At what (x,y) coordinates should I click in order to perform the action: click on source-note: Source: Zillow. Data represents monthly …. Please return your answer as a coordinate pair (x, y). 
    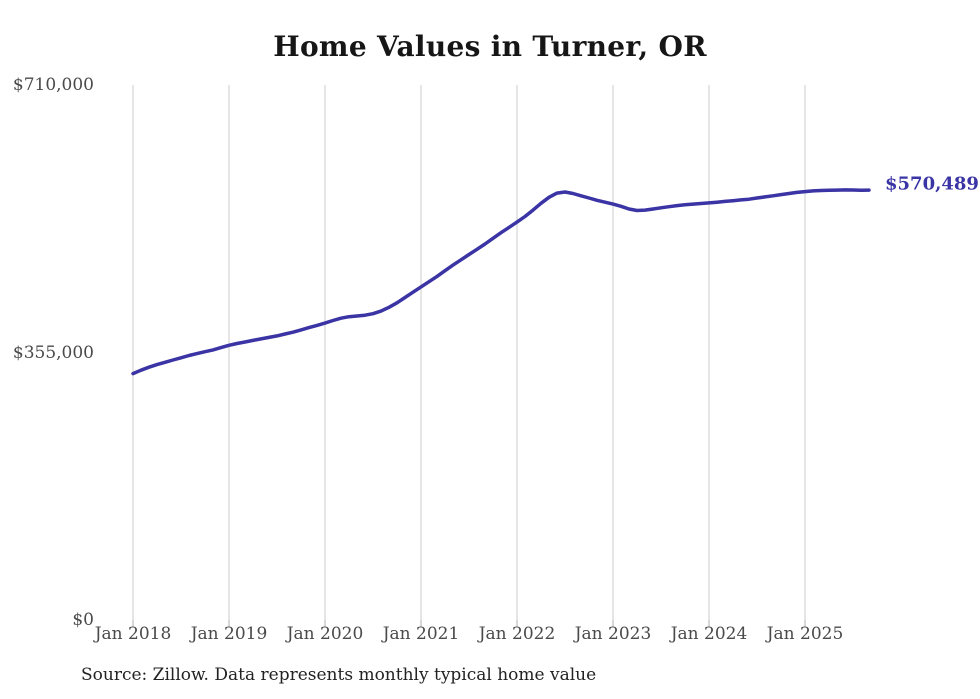
    Looking at the image, I should click on (339, 675).